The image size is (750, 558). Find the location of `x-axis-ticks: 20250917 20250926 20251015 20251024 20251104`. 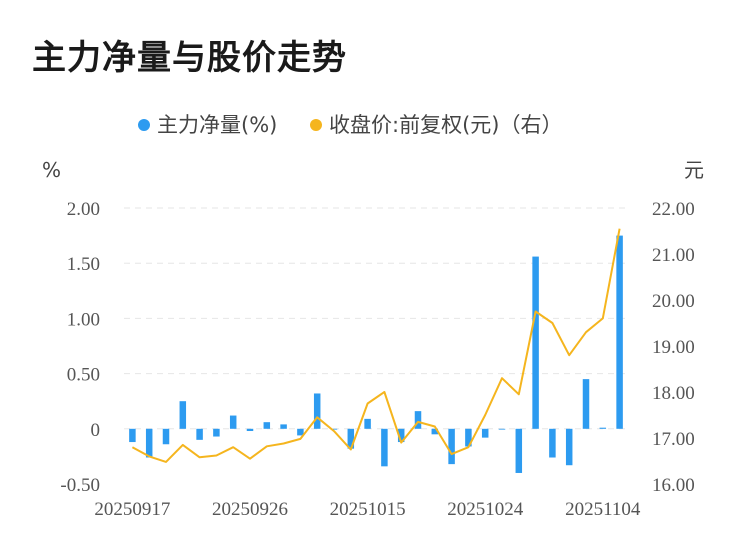

x-axis-ticks: 20250917 20250926 20251015 20251024 20251104 is located at coordinates (367, 509).